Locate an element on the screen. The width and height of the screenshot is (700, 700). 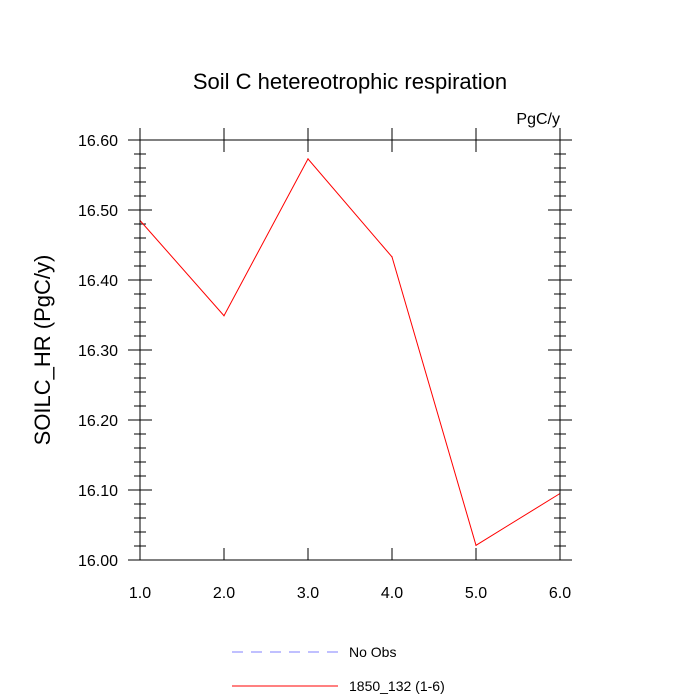
x-tick-label: 3.0 is located at coordinates (308, 593).